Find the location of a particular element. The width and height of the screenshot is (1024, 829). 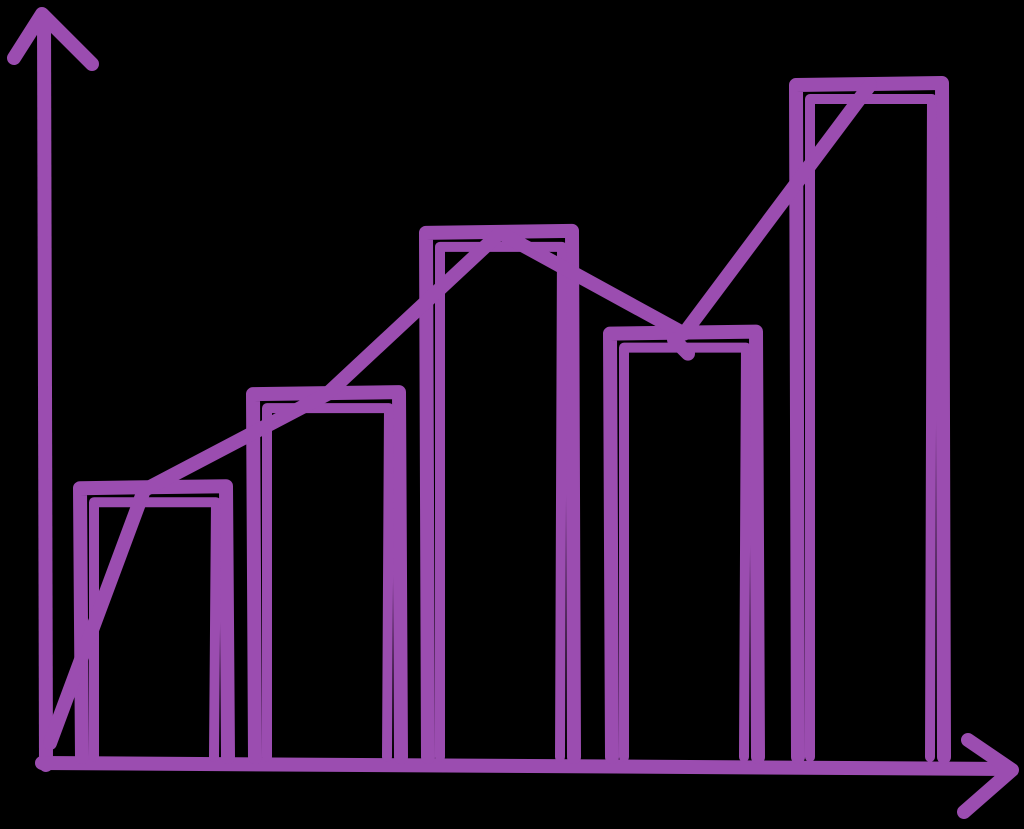

y-axis-line is located at coordinates (45, 391).